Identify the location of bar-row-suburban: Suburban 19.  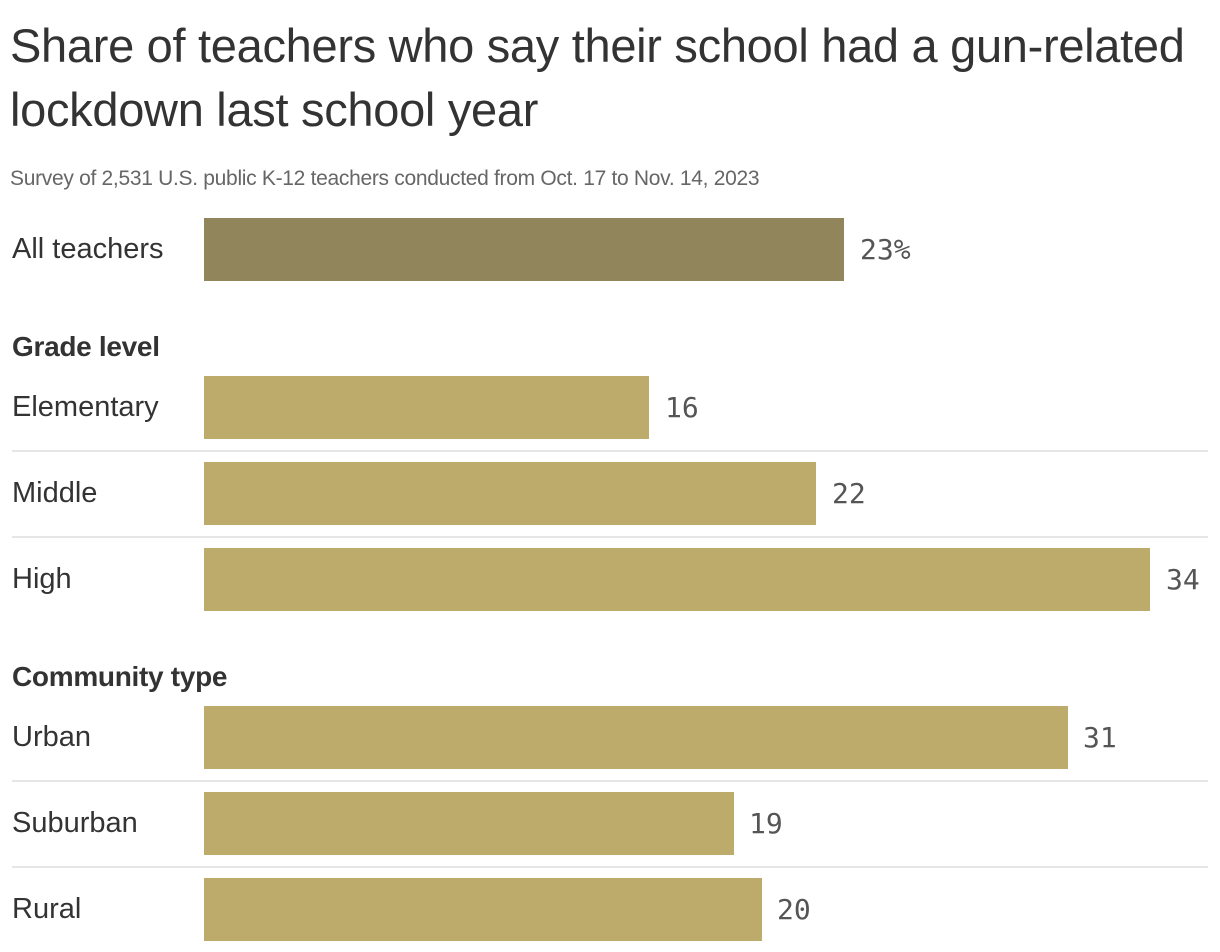
(610, 824).